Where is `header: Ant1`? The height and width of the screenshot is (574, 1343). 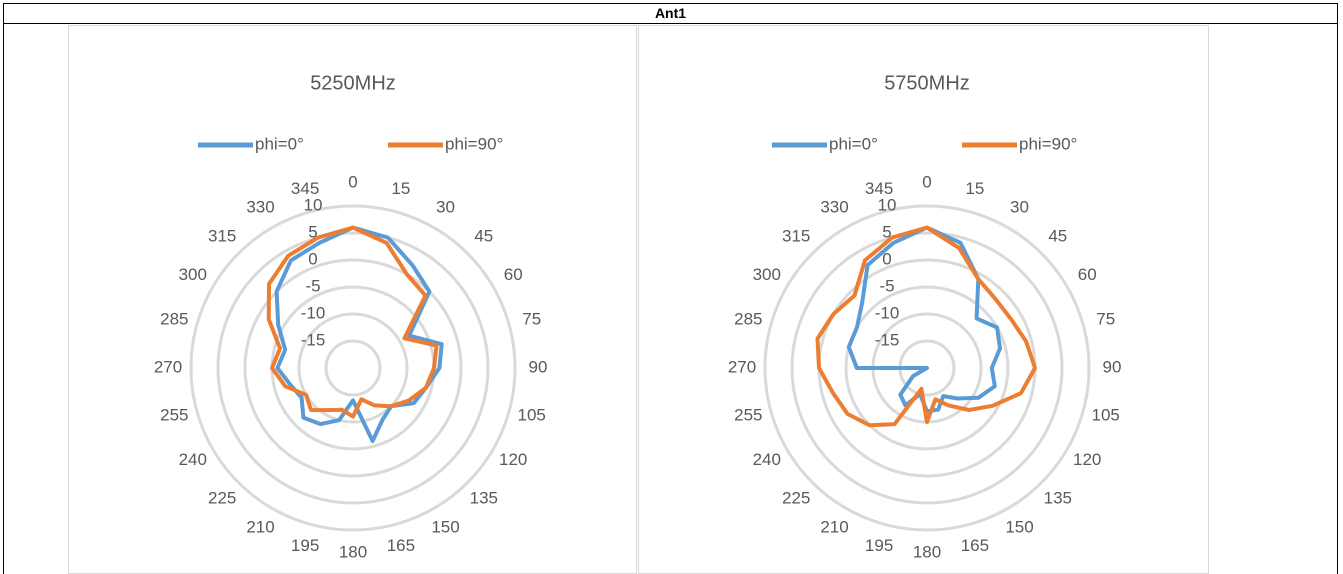 header: Ant1 is located at coordinates (670, 14).